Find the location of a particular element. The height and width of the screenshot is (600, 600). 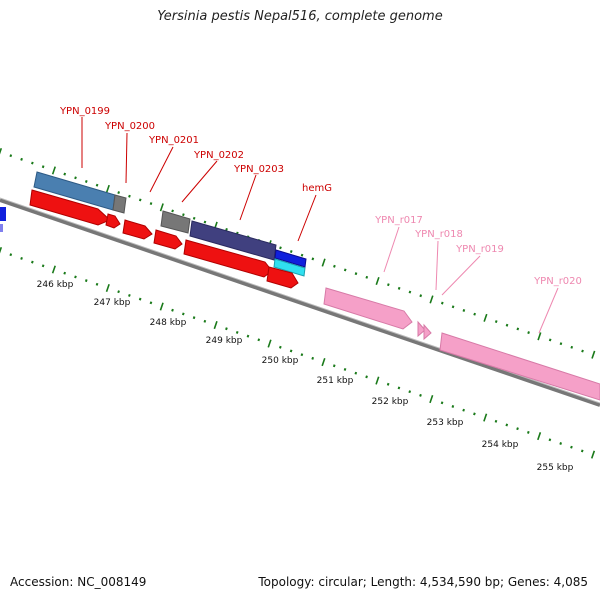

tick-label: 250 kbp is located at coordinates (280, 361).